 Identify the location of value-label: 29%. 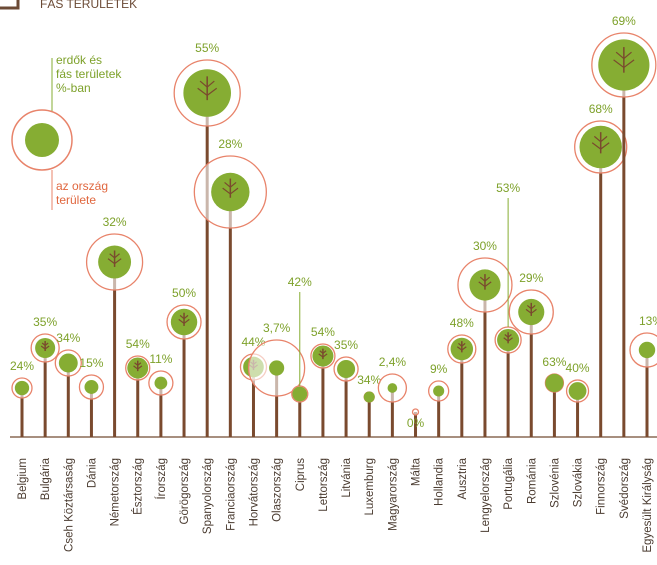
(531, 278).